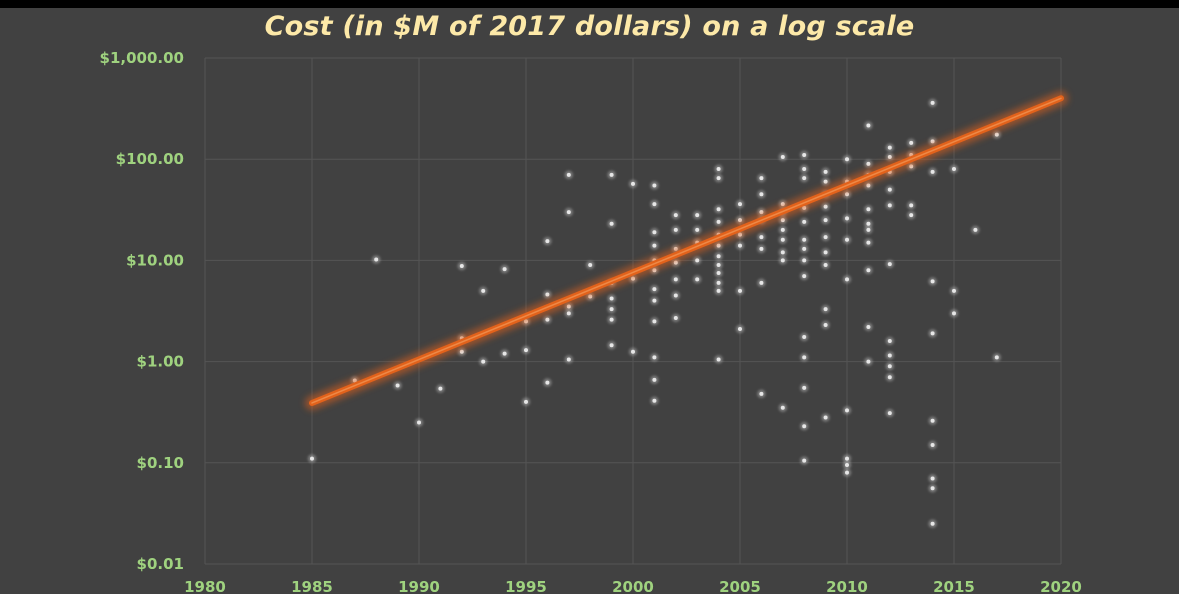 This screenshot has width=1179, height=594. I want to click on y-tick-label: $0.01, so click(160, 564).